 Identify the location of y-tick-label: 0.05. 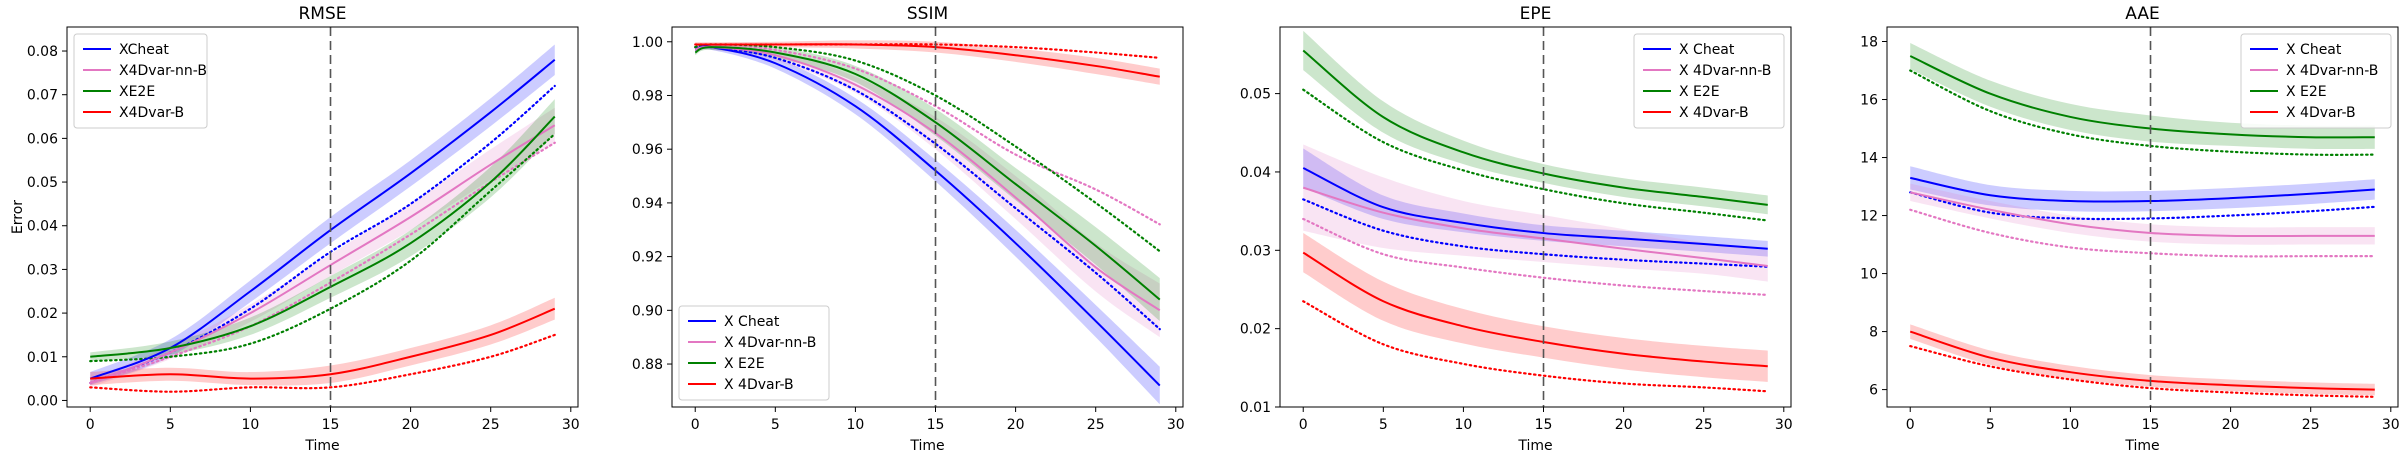
(1255, 95).